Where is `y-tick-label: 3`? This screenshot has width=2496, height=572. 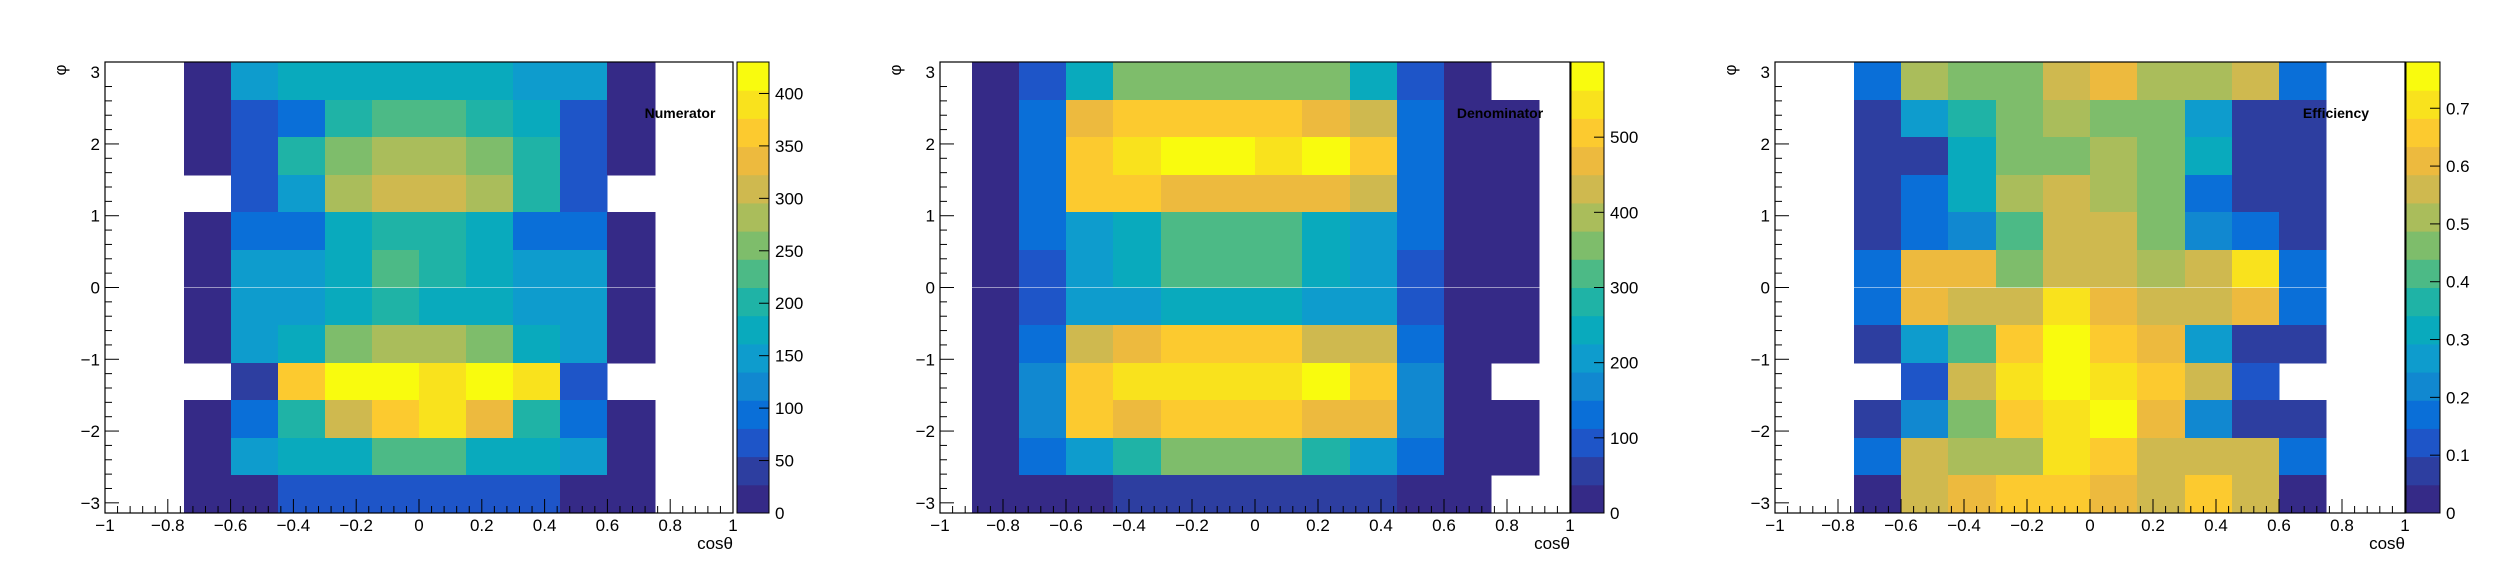 y-tick-label: 3 is located at coordinates (95, 72).